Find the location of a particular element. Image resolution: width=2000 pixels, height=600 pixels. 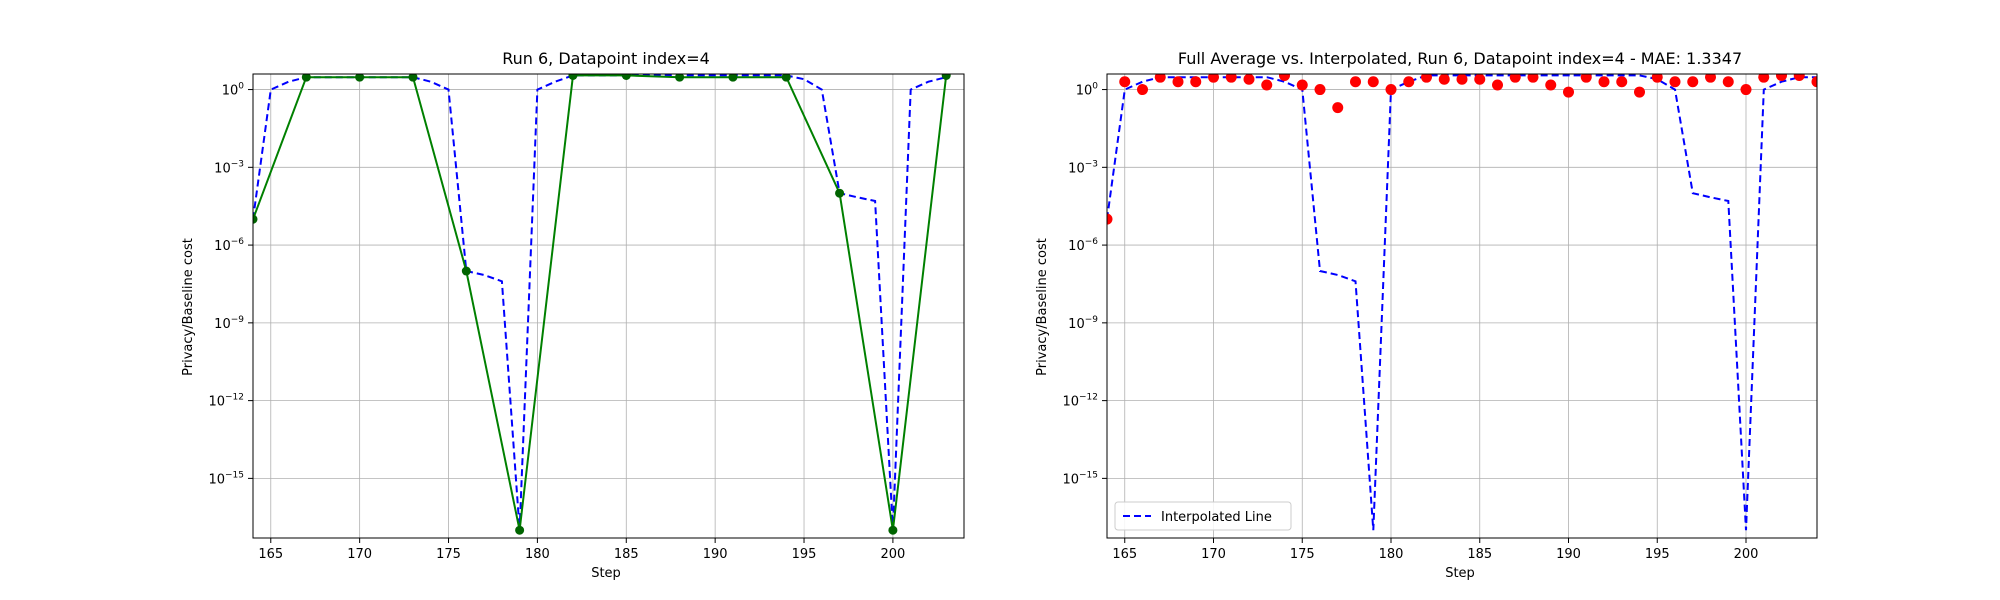

right-x-tick-label: 190 is located at coordinates (1568, 554).